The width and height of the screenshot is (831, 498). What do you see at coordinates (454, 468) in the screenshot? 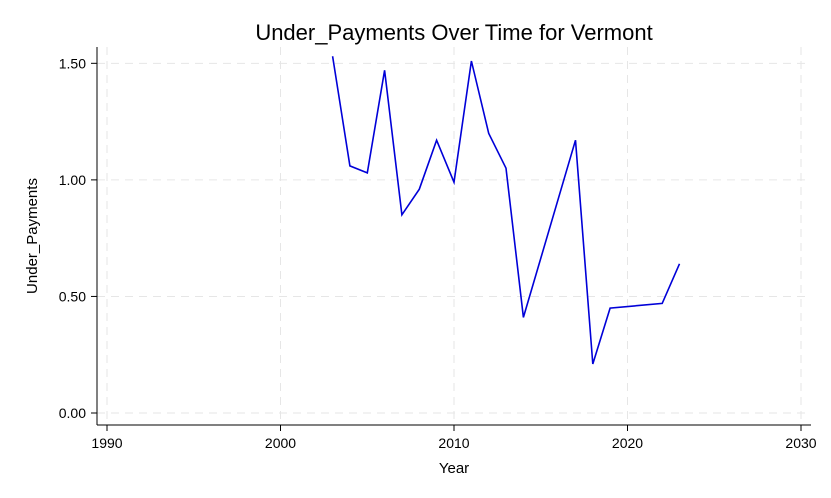
I see `x-axis-label: Year` at bounding box center [454, 468].